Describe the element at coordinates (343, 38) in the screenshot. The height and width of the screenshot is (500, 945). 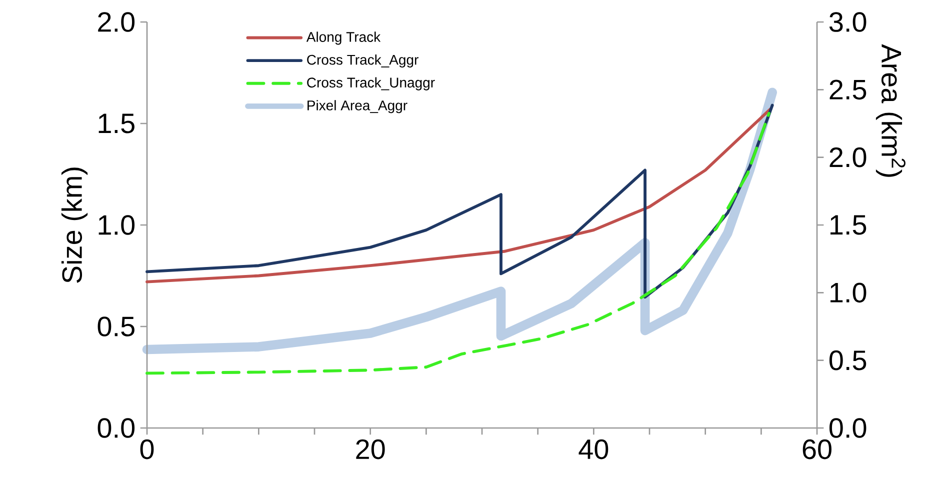
I see `legend-label: Along Track` at that location.